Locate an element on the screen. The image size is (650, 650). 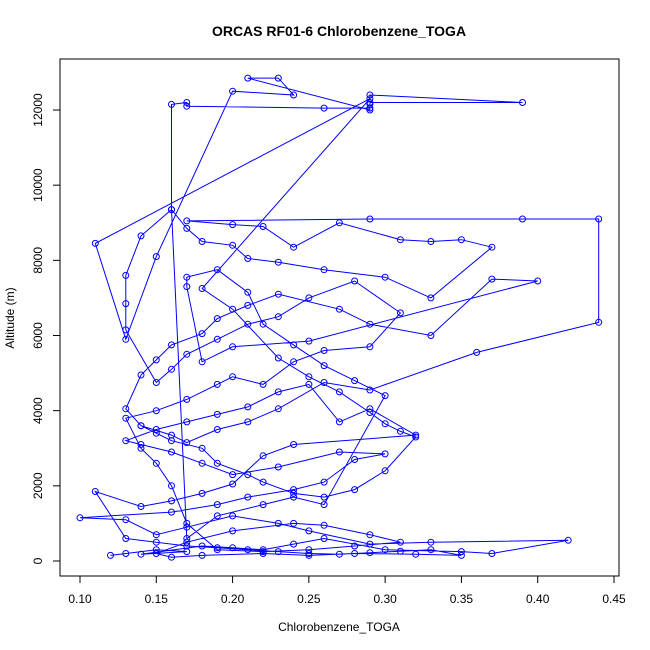
x-axis: 0.10 0.15 0.20 0.25 0.30 0.35 0.40 0.45 is located at coordinates (347, 590).